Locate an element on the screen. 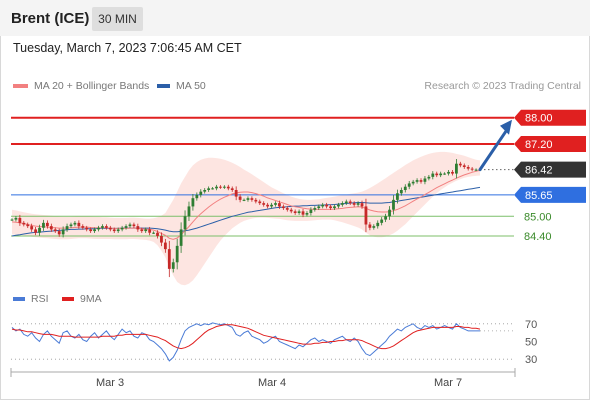  moving-averages is located at coordinates (246, 204).